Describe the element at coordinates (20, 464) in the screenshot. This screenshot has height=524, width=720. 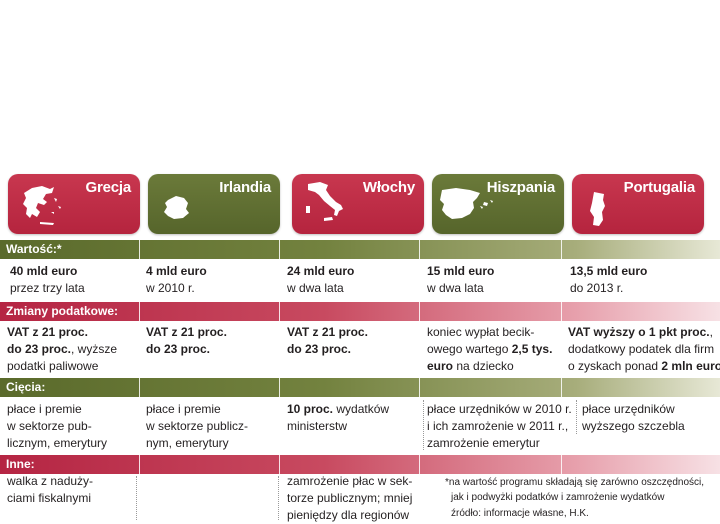
I see `section-label: Inne:` at that location.